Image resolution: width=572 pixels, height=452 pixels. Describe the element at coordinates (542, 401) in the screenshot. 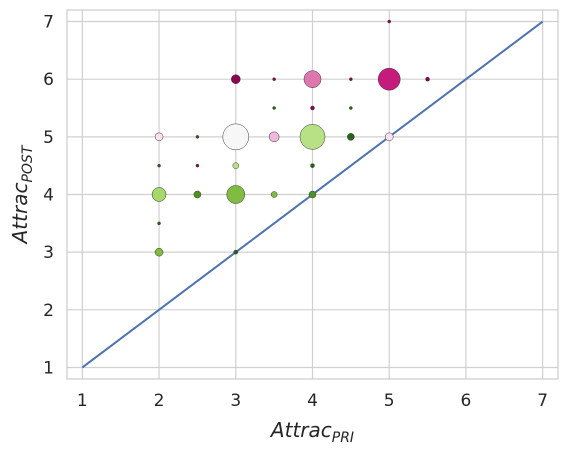

I see `x-tick-label: 7` at that location.